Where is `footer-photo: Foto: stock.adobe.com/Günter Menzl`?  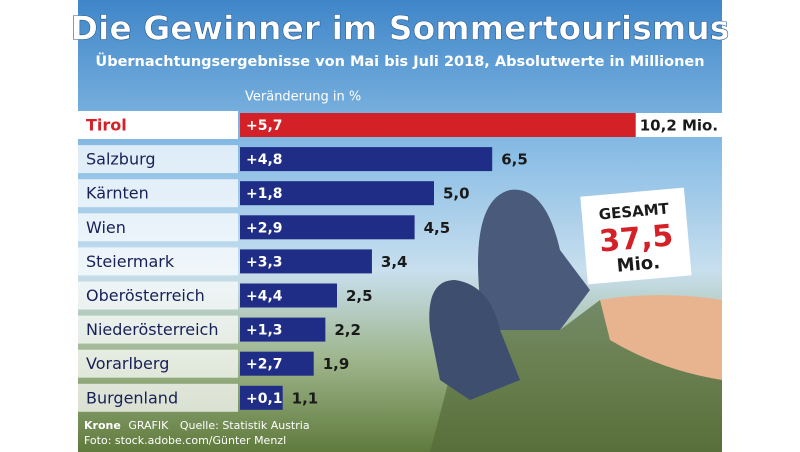 footer-photo: Foto: stock.adobe.com/Günter Menzl is located at coordinates (185, 440).